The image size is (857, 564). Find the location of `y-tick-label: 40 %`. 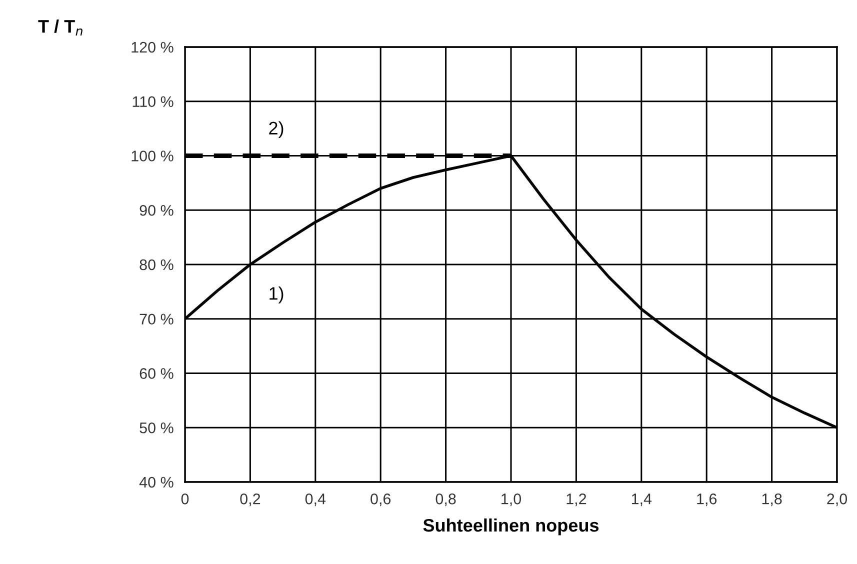

y-tick-label: 40 % is located at coordinates (156, 482).